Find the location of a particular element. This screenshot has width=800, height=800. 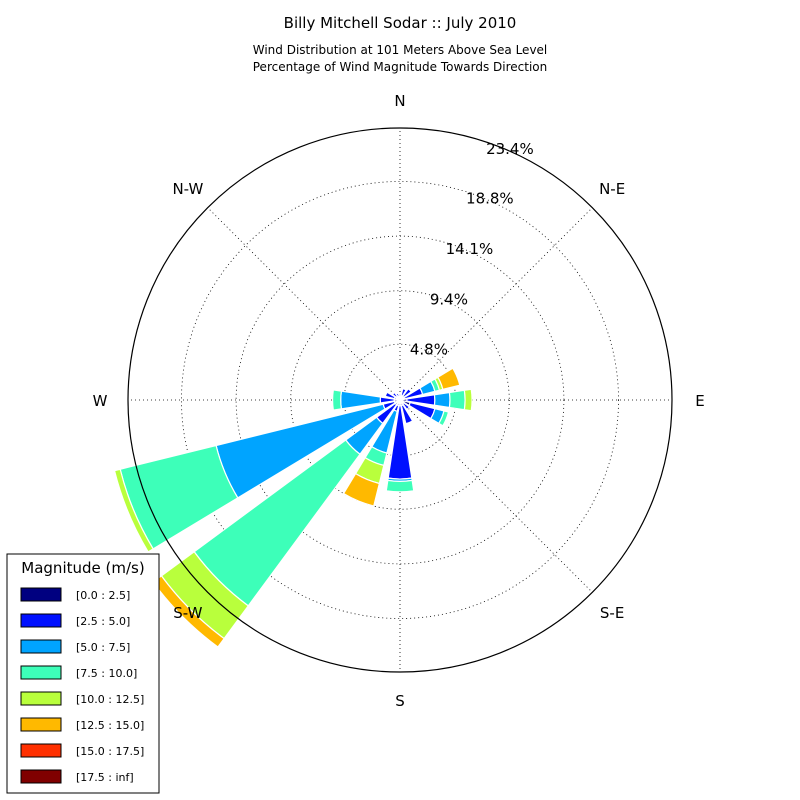

radial-tick-label: 23.4% is located at coordinates (510, 149).